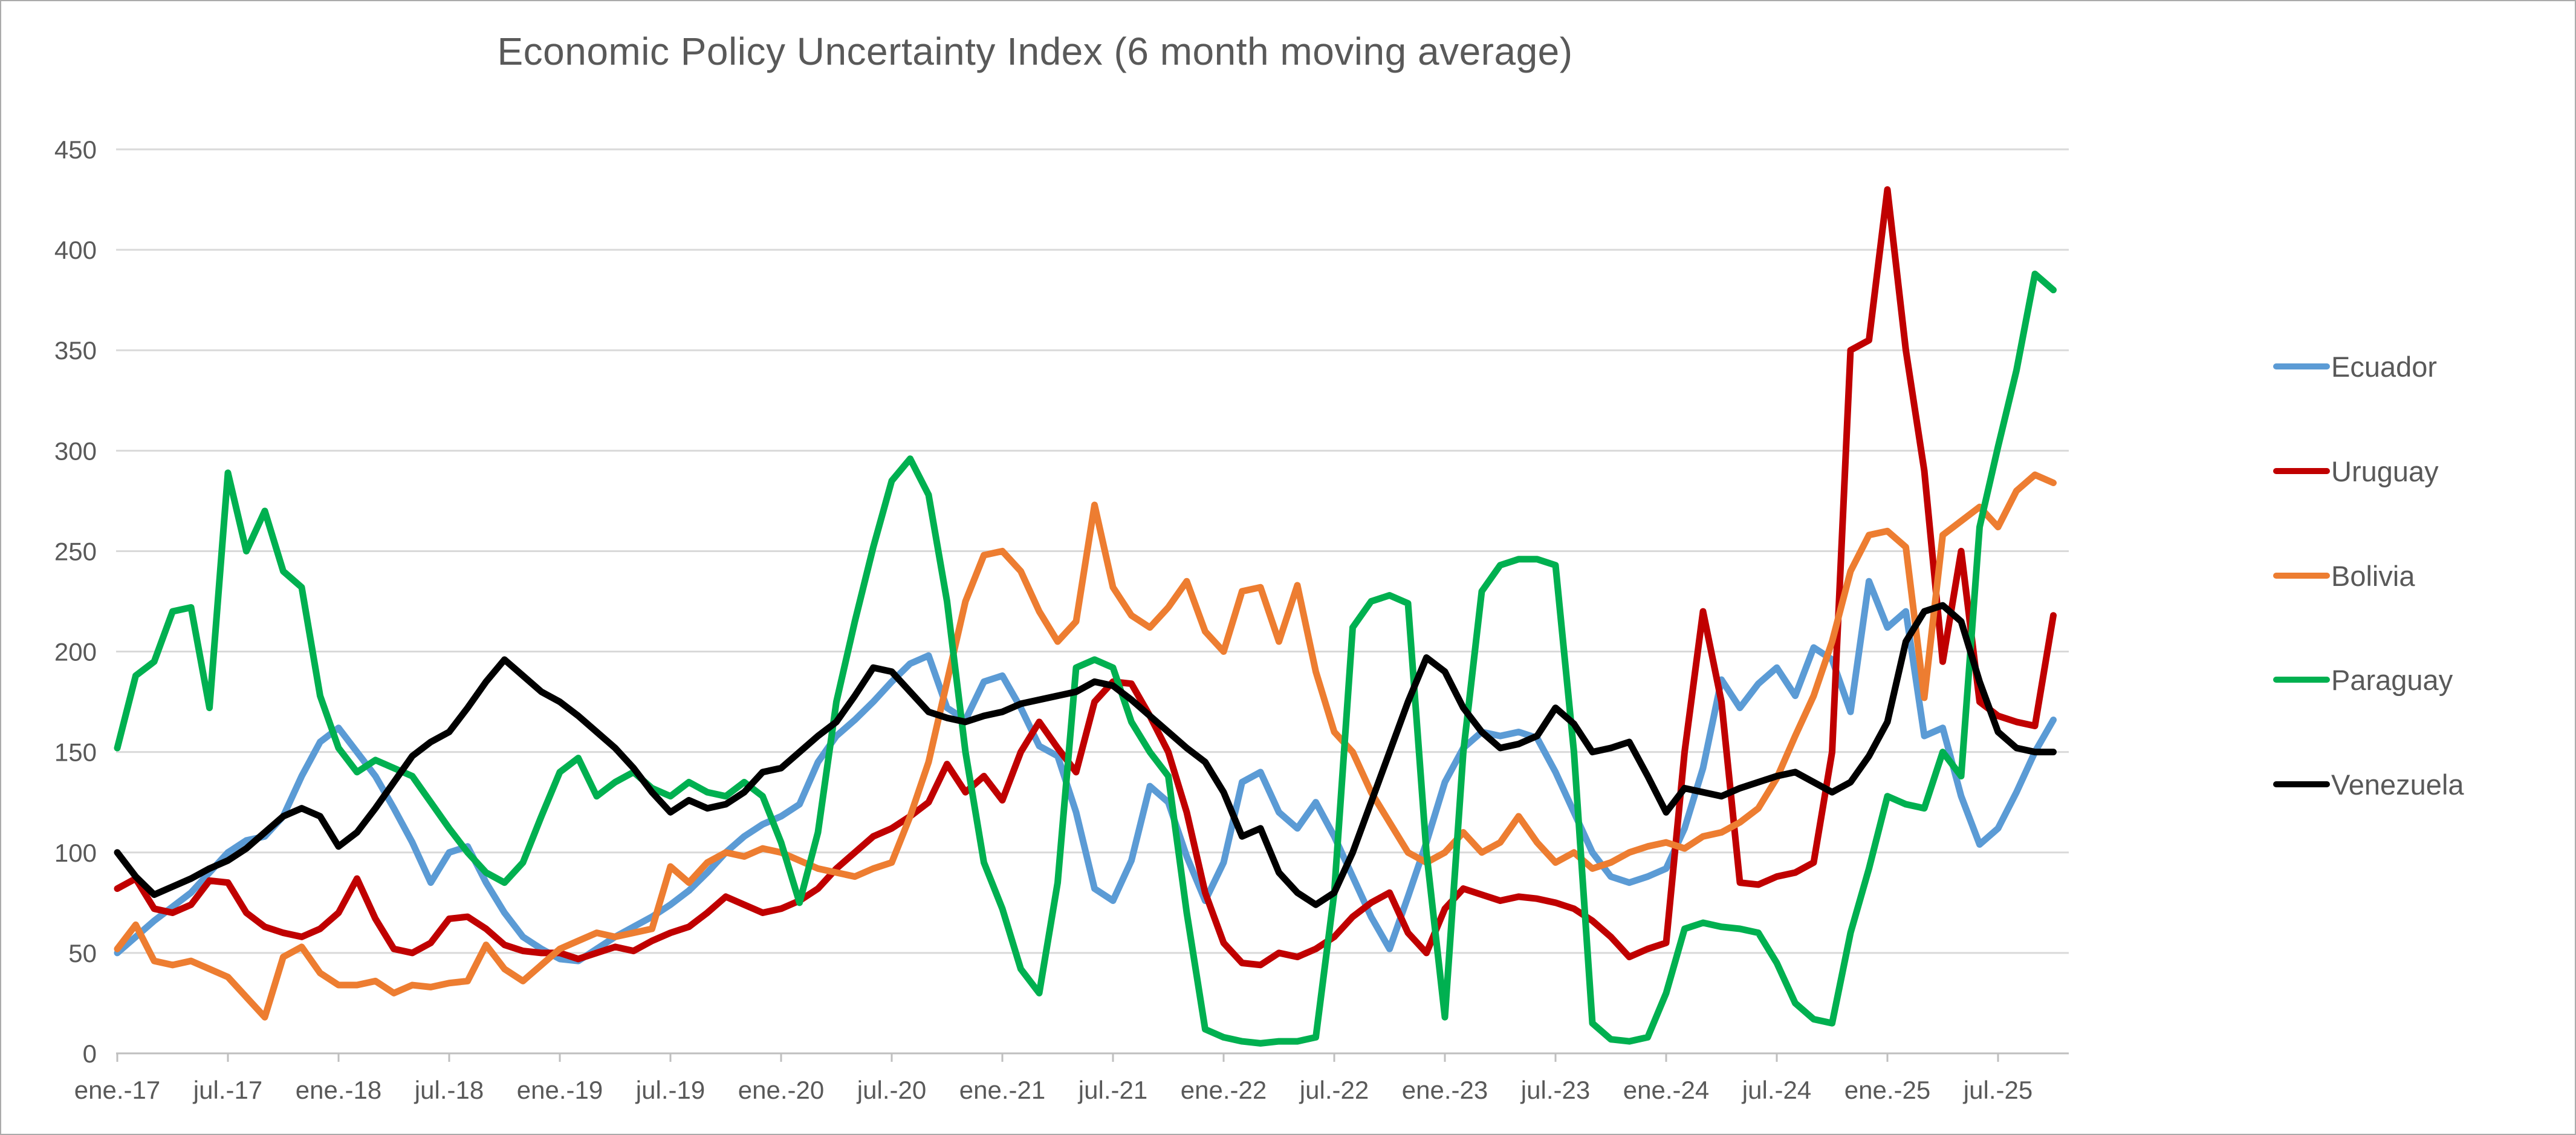  I want to click on legend-swatch-venezuela, so click(2301, 784).